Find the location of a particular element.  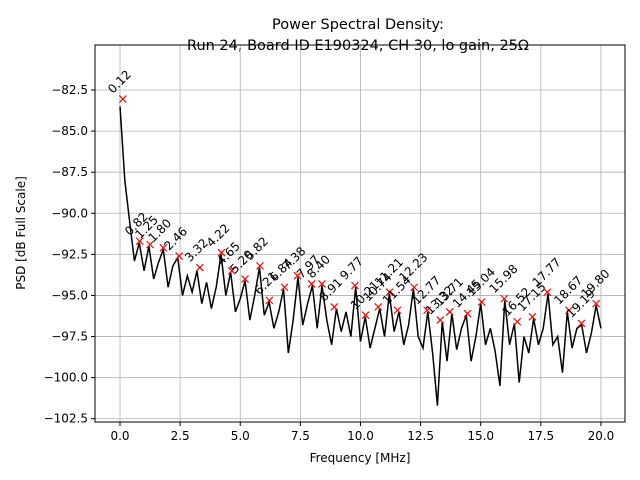

y-tick-label: −85.0 is located at coordinates (69, 131).